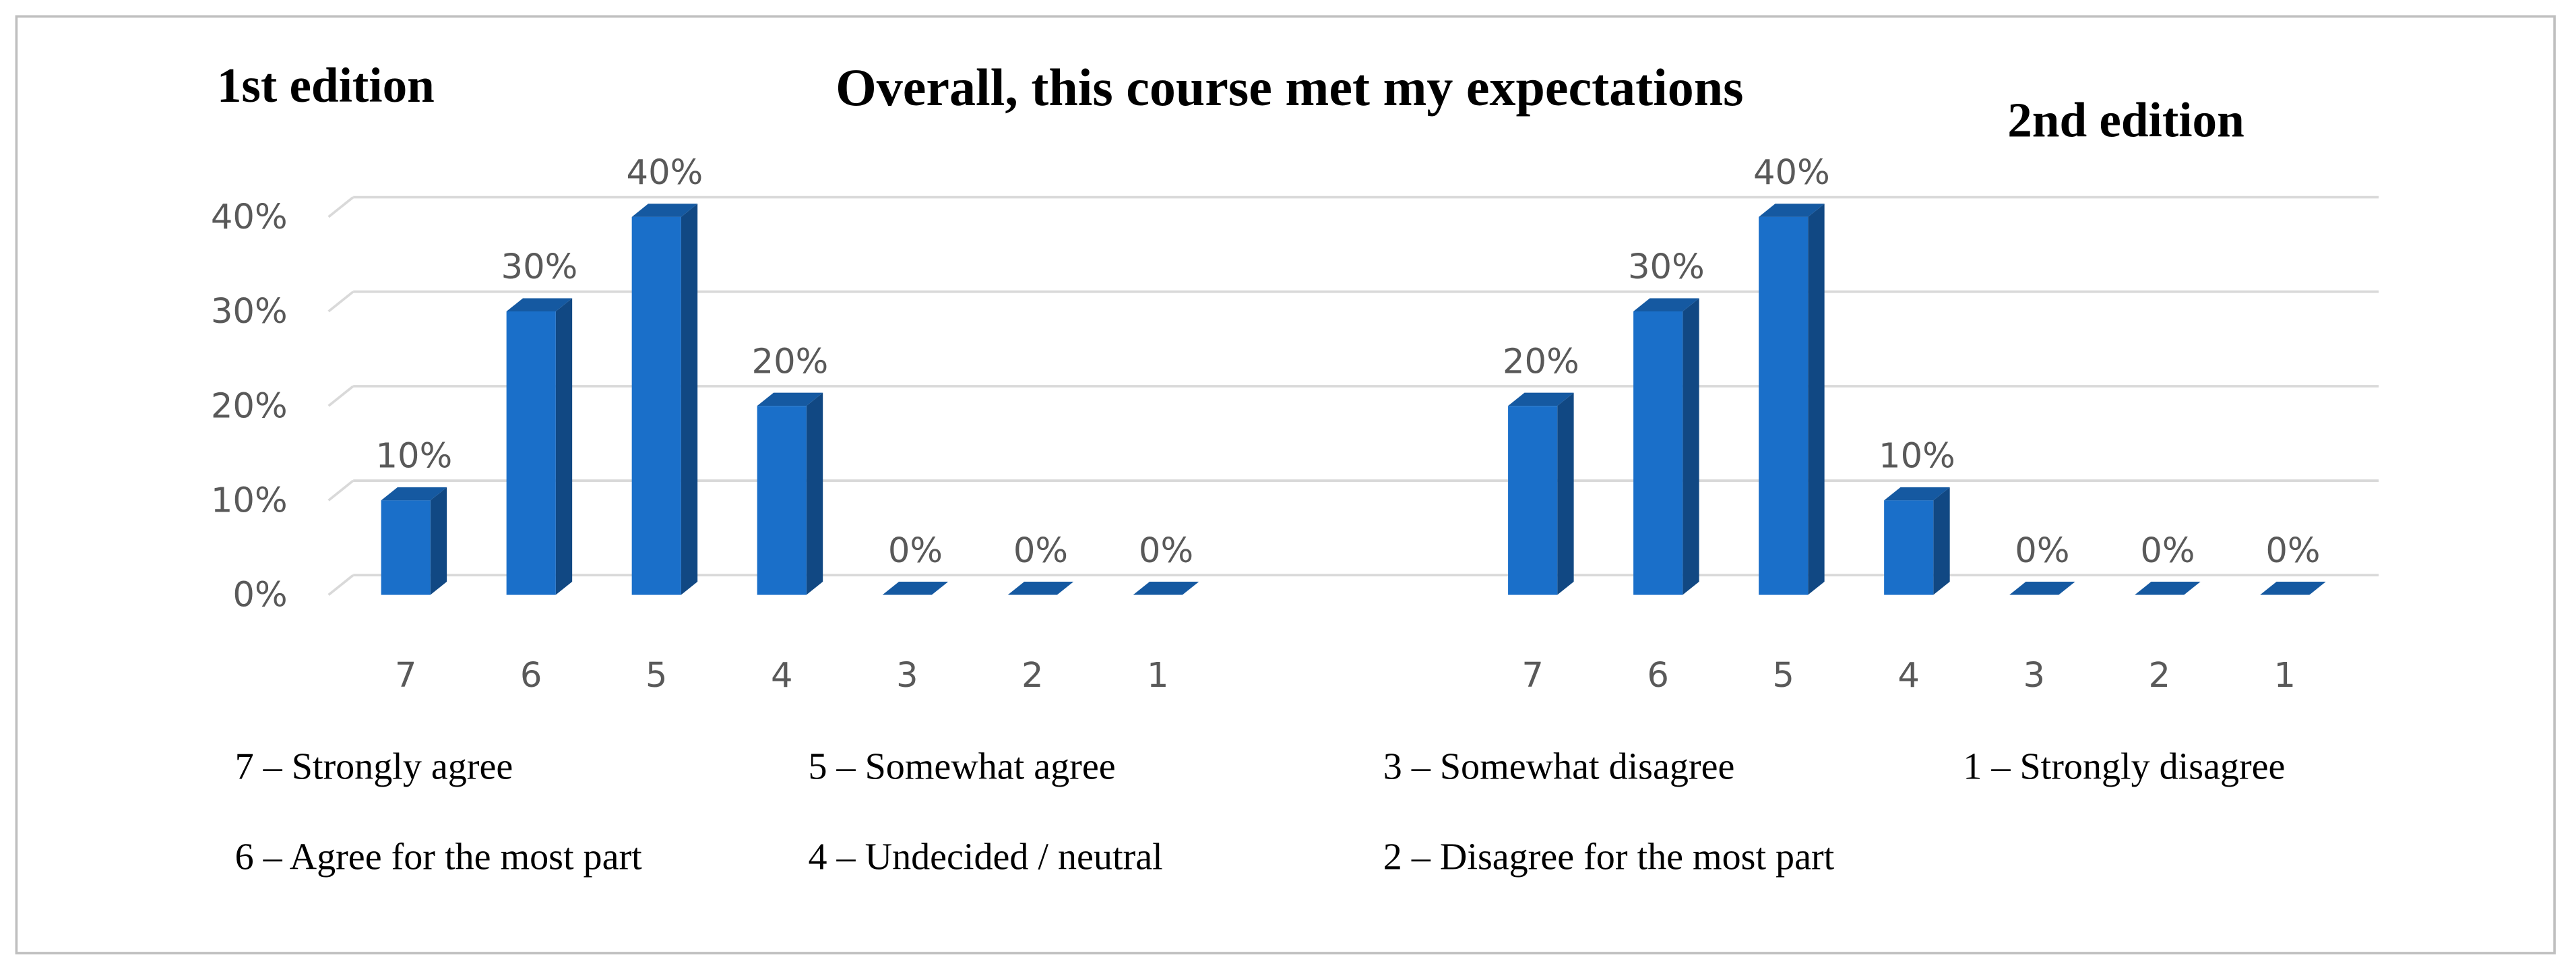  I want to click on y-tick-label: 40%, so click(249, 217).